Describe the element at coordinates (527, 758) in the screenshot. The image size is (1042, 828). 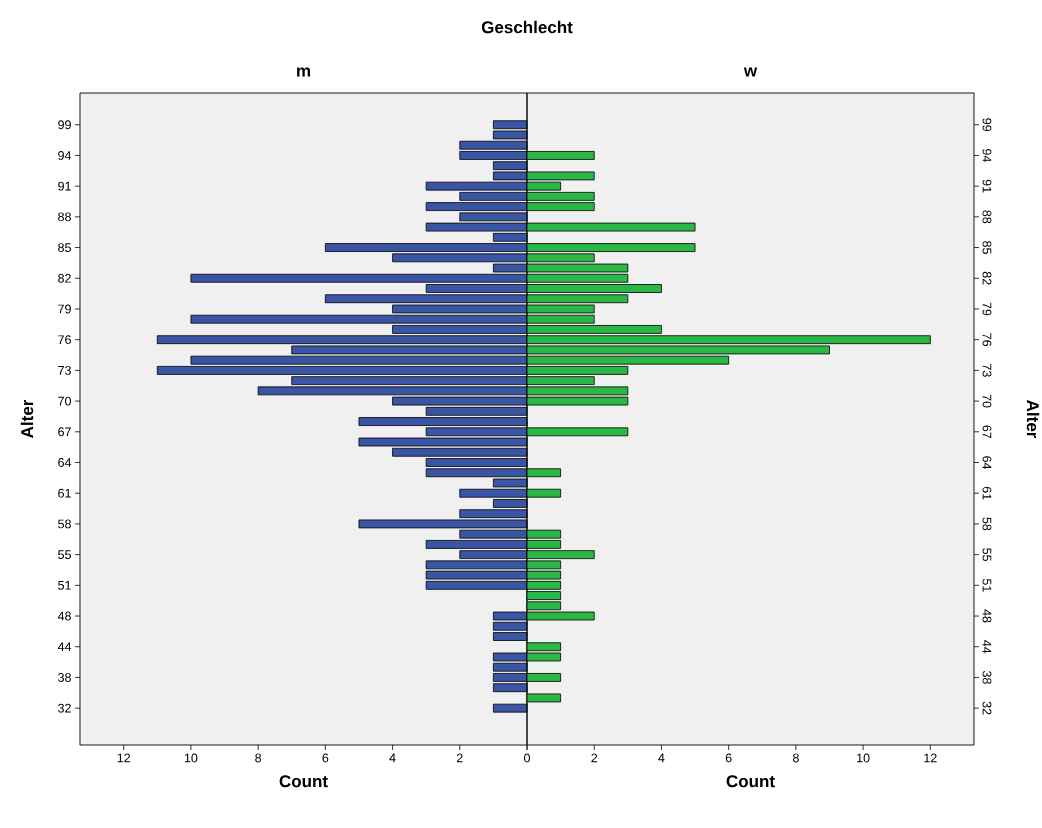
I see `x-tick-label: 0` at that location.